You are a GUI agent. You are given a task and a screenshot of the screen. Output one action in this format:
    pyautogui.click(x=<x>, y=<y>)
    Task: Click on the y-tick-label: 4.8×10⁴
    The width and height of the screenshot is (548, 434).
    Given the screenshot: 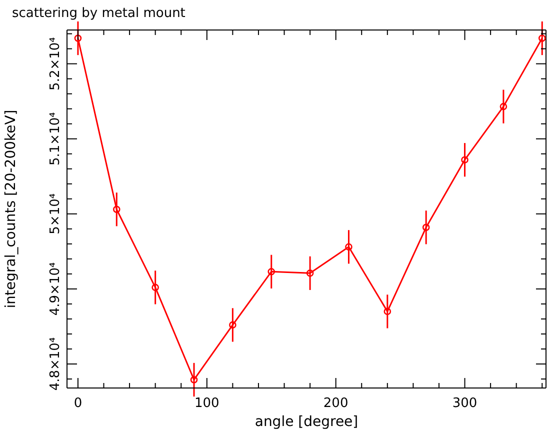 What is the action you would take?
    pyautogui.click(x=55, y=364)
    